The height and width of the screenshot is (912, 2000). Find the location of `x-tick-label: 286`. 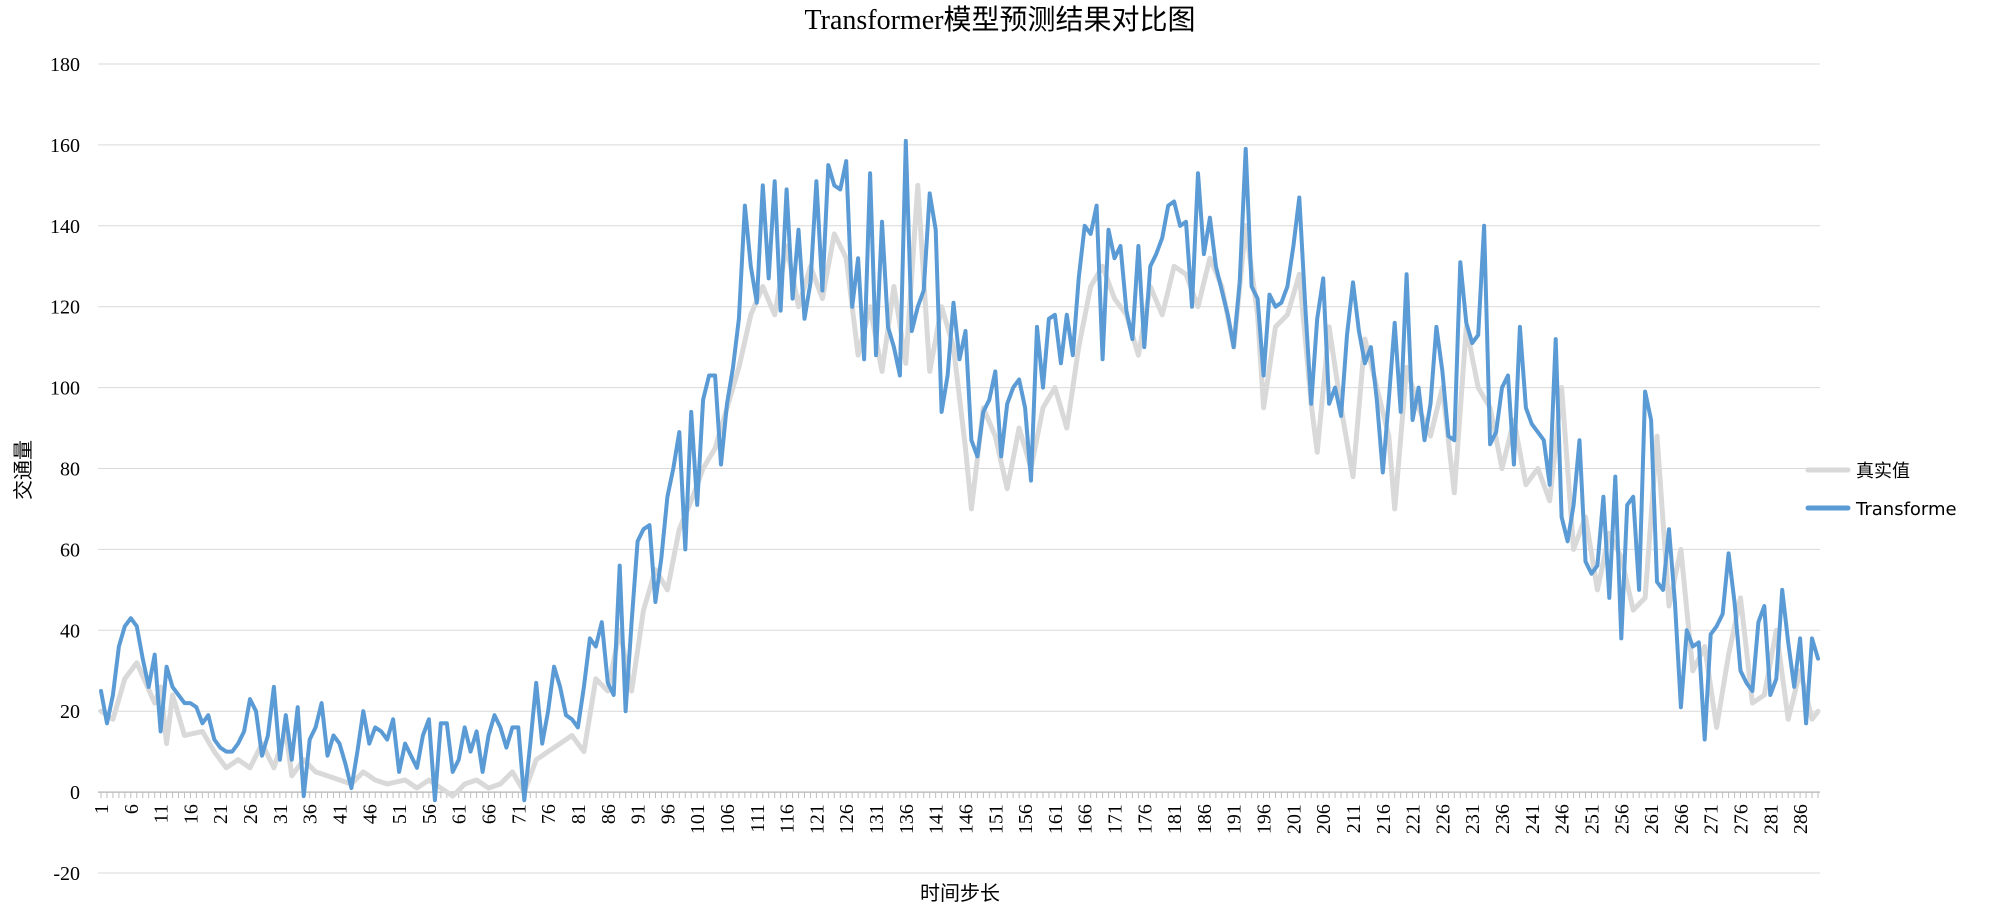

x-tick-label: 286 is located at coordinates (1801, 819).